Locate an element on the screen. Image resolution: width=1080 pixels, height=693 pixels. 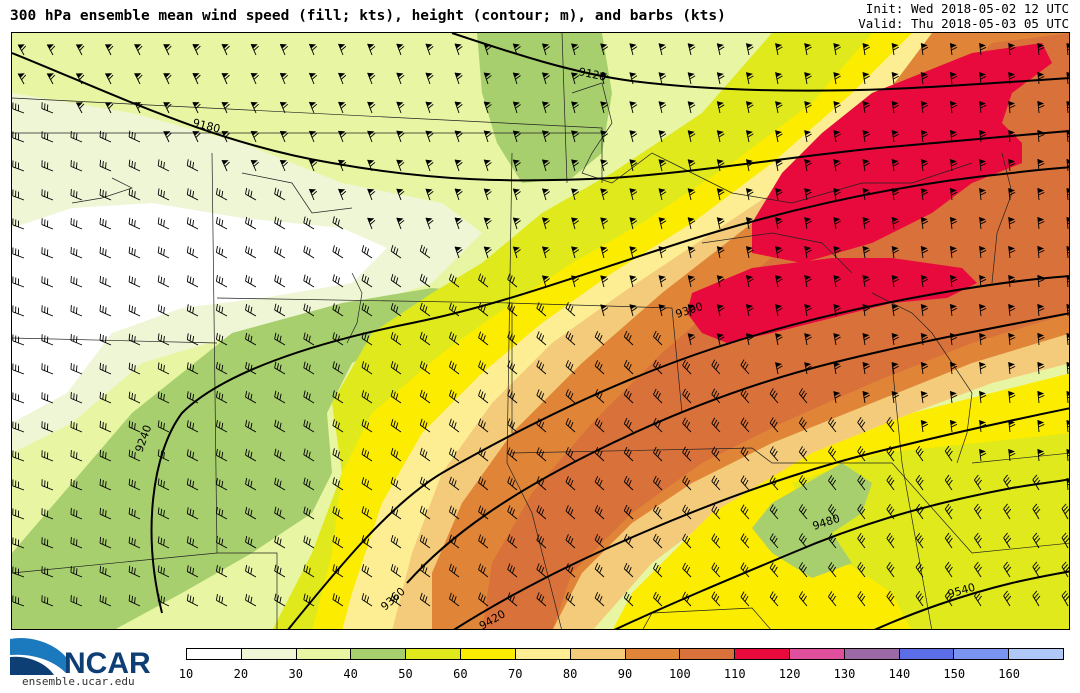
contour-label-9120: 9120 is located at coordinates (592, 74).